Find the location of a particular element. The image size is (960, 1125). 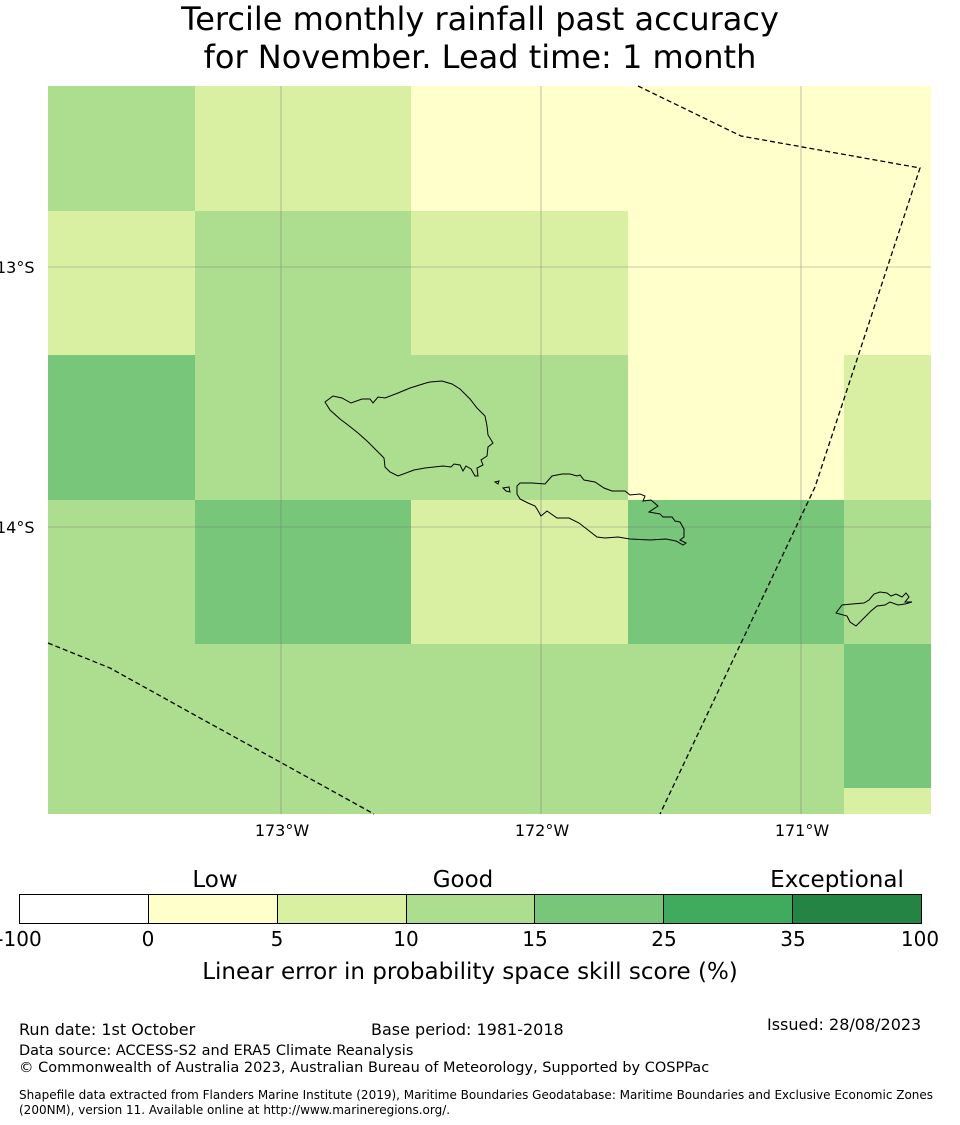

colorbar-tick: -100 is located at coordinates (21, 939).